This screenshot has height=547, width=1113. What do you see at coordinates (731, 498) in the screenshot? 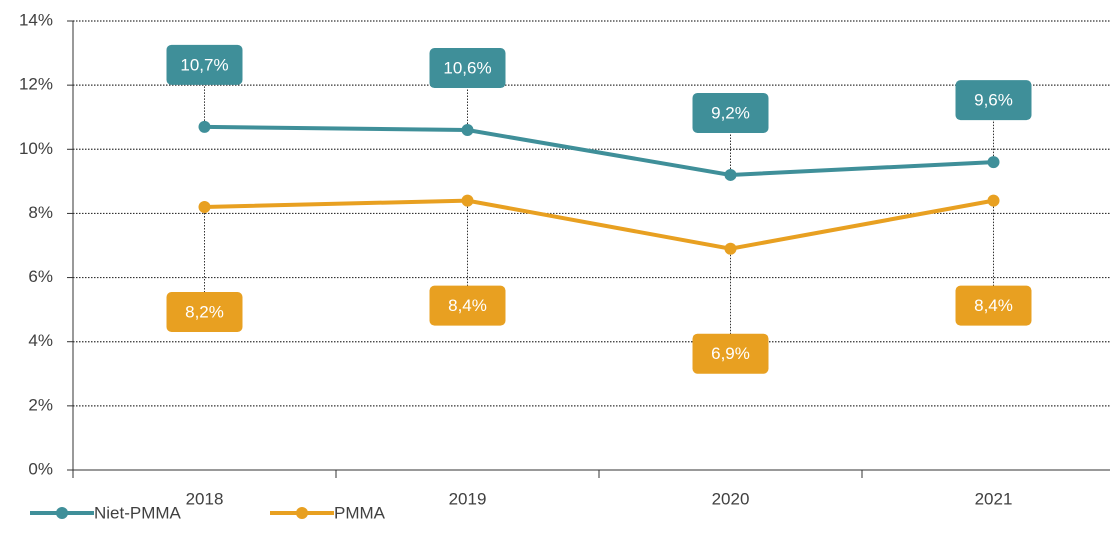
I see `x-tick-label: 2020` at bounding box center [731, 498].